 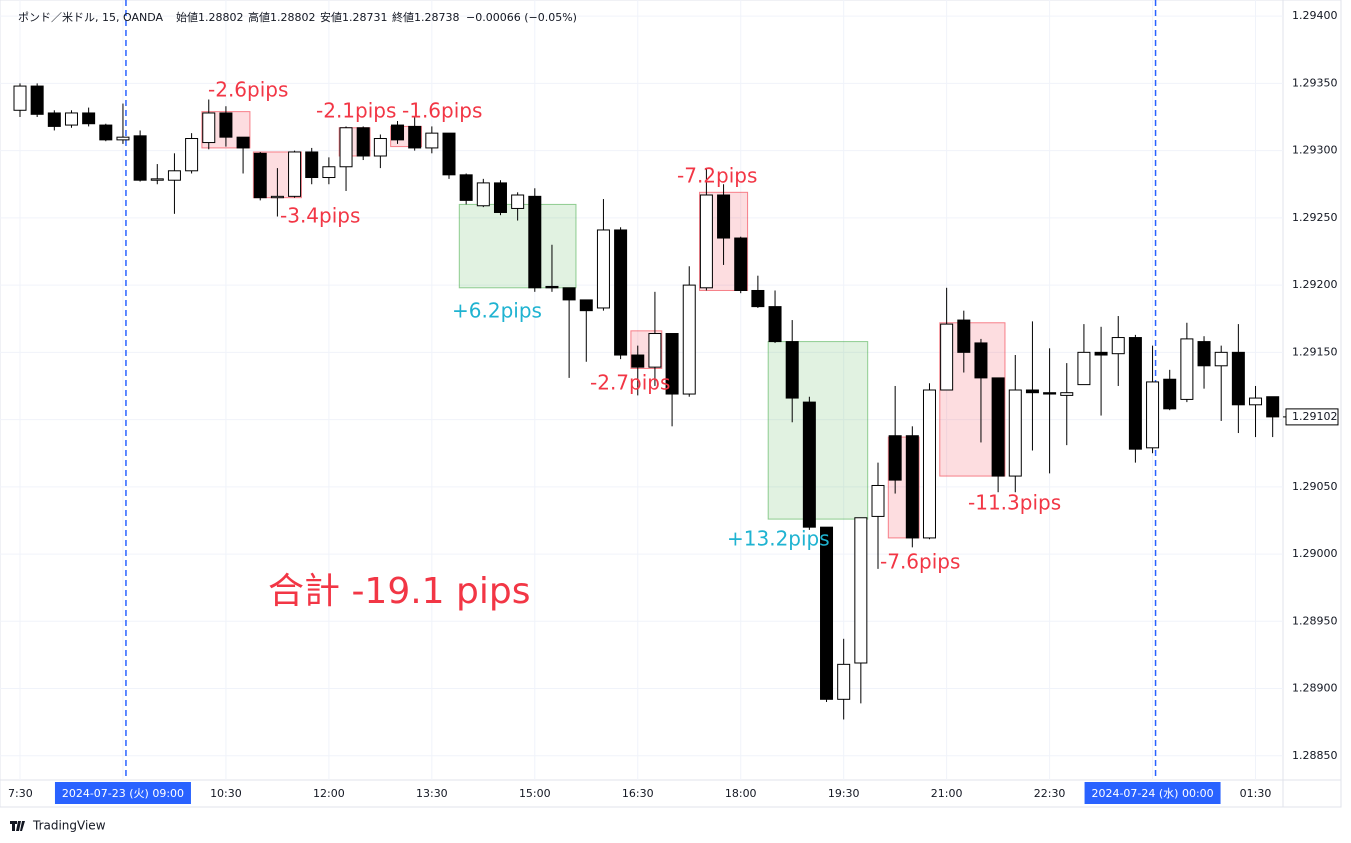 What do you see at coordinates (1050, 793) in the screenshot?
I see `x-tick-label: 22:30` at bounding box center [1050, 793].